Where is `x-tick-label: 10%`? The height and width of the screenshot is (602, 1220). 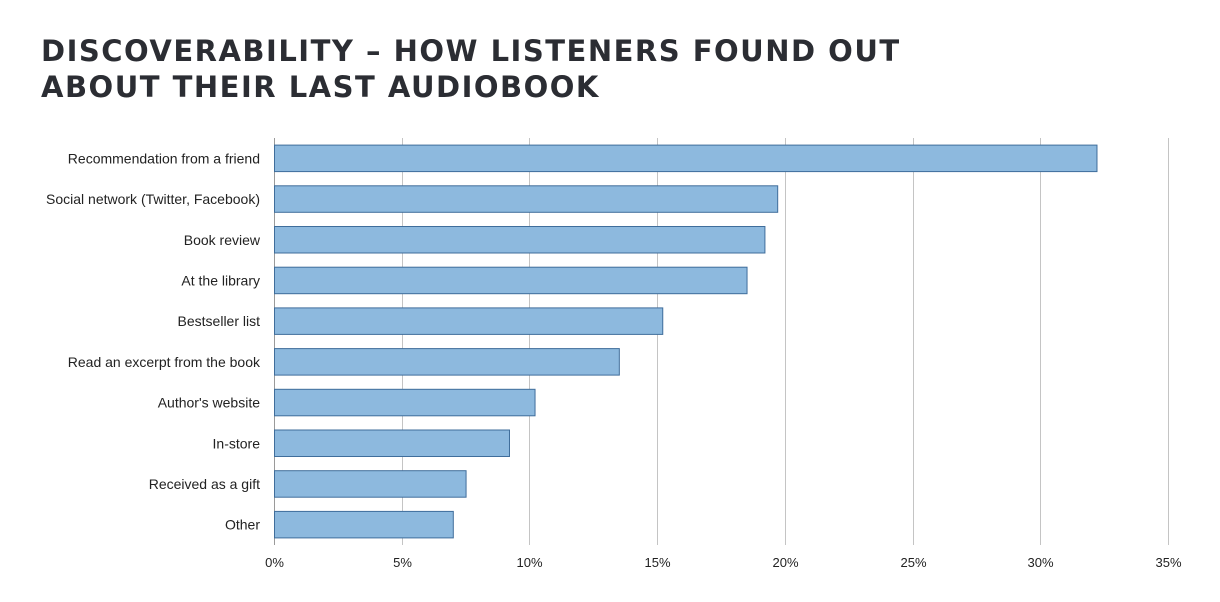
x-tick-label: 10% is located at coordinates (529, 562).